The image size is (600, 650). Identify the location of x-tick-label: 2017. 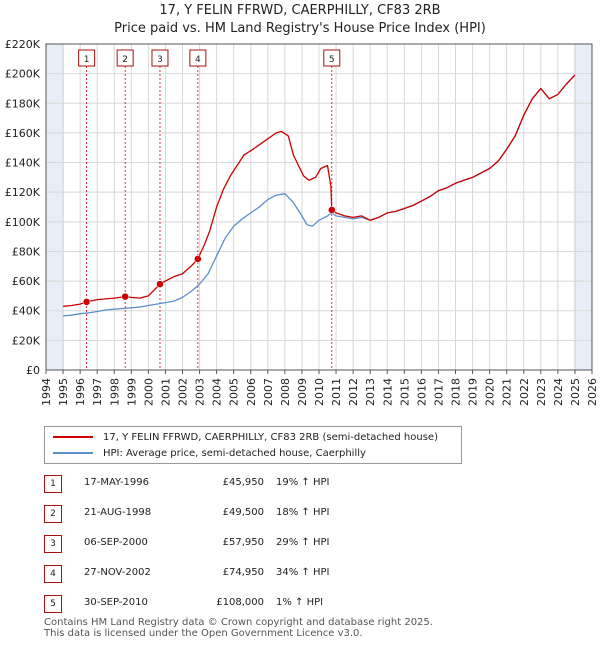
(438, 392).